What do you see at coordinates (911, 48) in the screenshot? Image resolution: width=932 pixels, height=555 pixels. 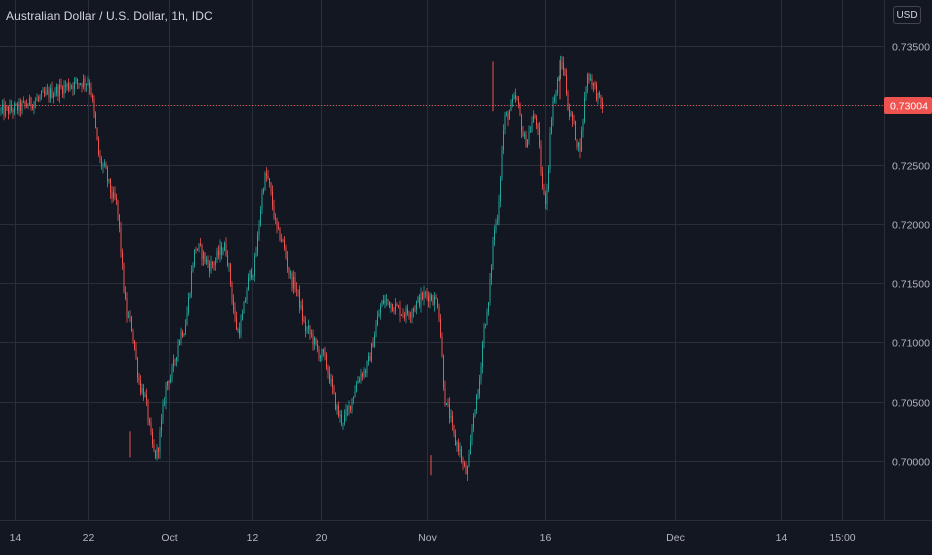 I see `y-tick-label: 0.73500` at bounding box center [911, 48].